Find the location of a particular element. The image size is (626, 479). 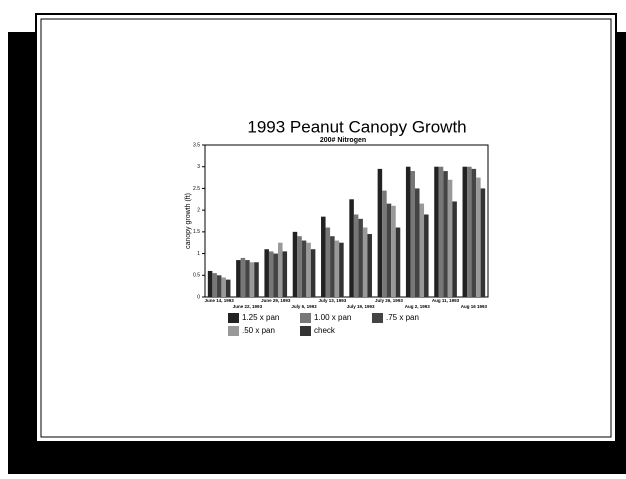

x-tick-label: June 29, 1993 is located at coordinates (276, 300).